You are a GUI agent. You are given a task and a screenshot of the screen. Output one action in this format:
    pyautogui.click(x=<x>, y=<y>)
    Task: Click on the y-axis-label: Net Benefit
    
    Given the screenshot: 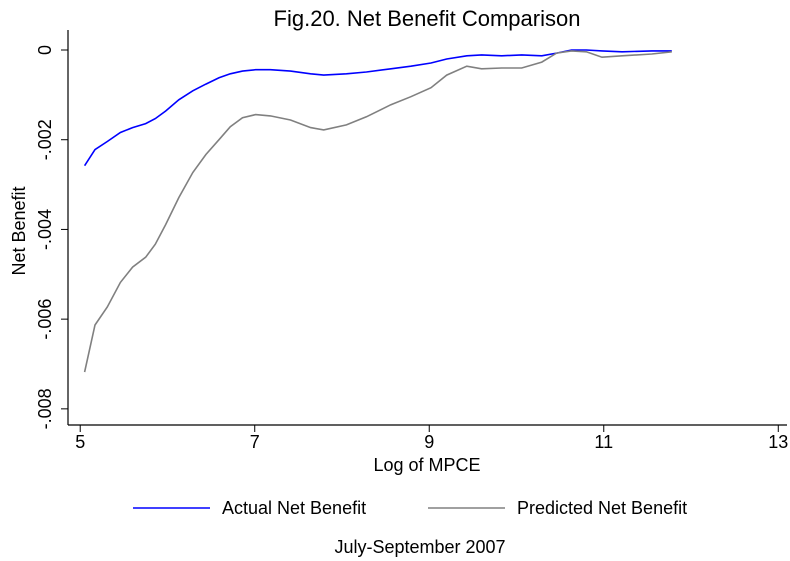 What is the action you would take?
    pyautogui.click(x=19, y=230)
    